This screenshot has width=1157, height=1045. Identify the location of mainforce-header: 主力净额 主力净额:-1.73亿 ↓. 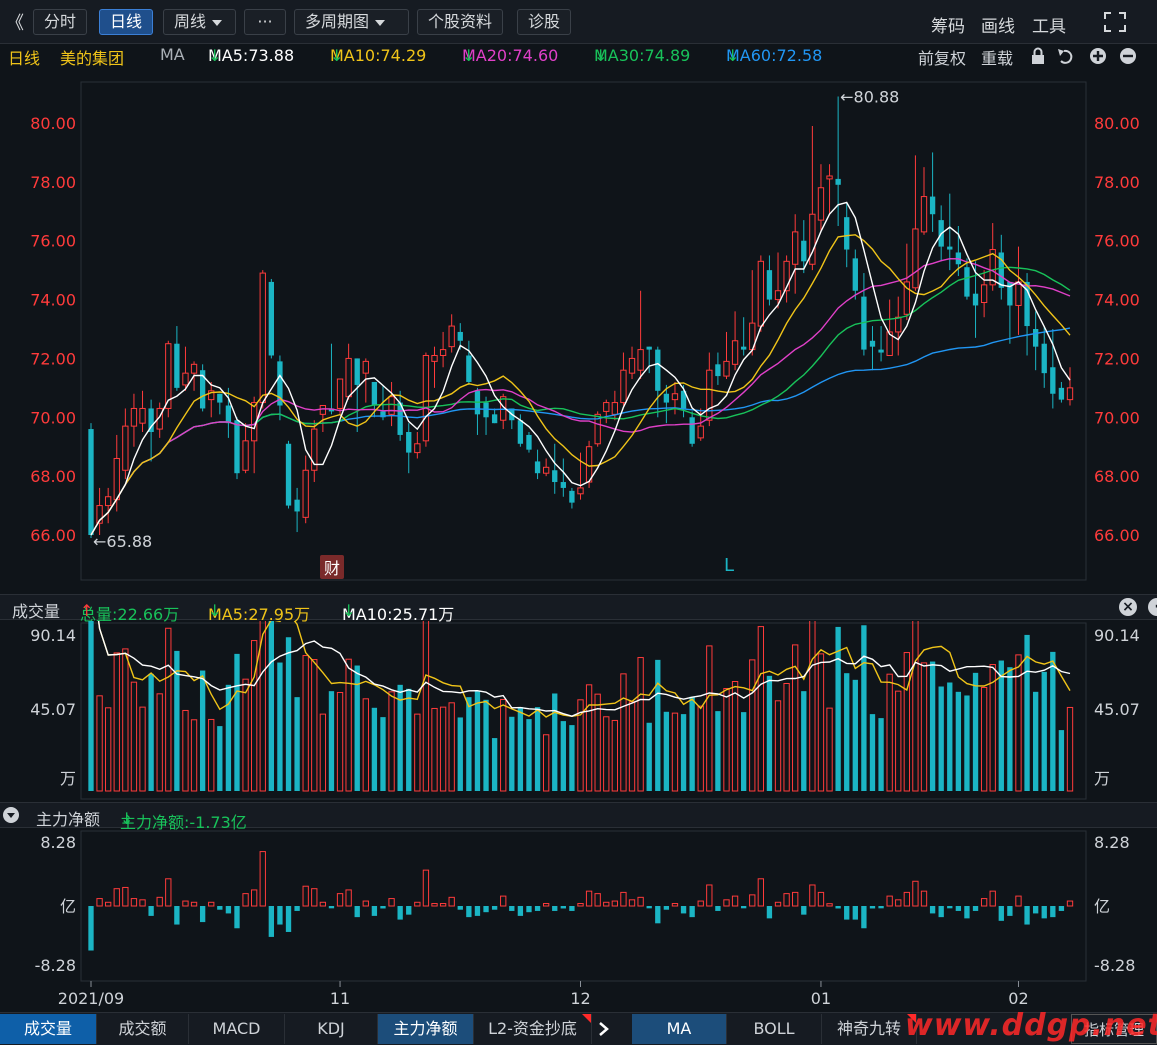
(578, 817).